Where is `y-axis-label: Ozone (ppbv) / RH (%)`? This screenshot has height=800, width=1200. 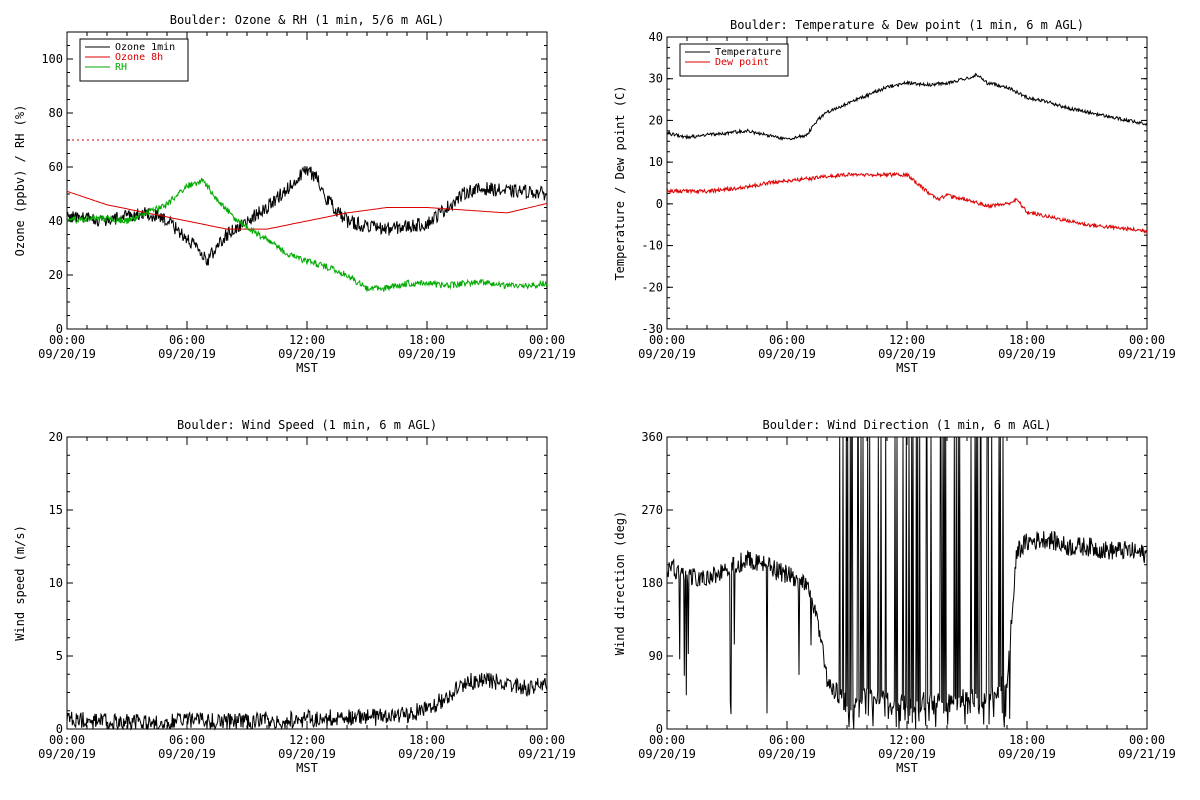
y-axis-label: Ozone (ppbv) / RH (%) is located at coordinates (20, 181).